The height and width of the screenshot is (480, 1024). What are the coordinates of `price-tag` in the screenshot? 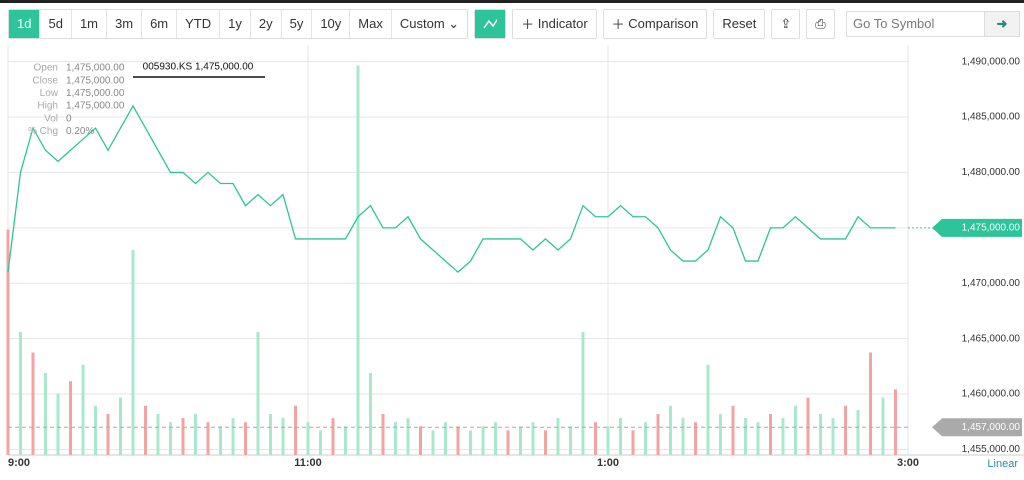 It's located at (977, 227).